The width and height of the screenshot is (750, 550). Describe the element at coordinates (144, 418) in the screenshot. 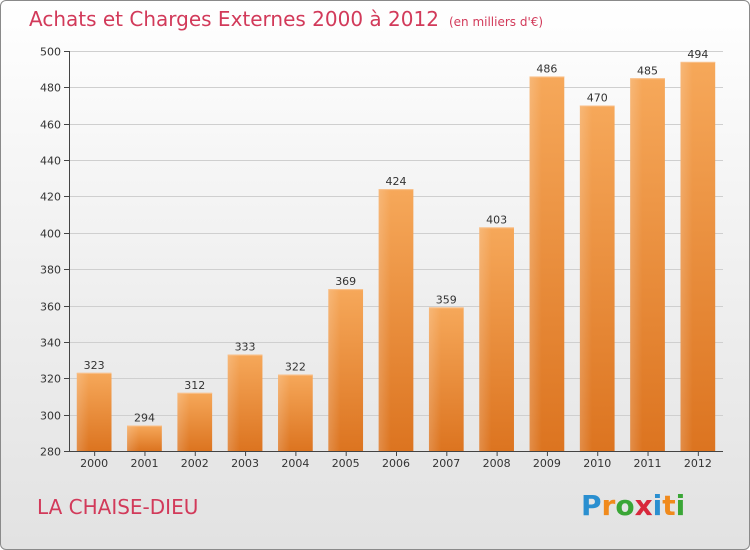

I see `bar-value-label: 294` at that location.